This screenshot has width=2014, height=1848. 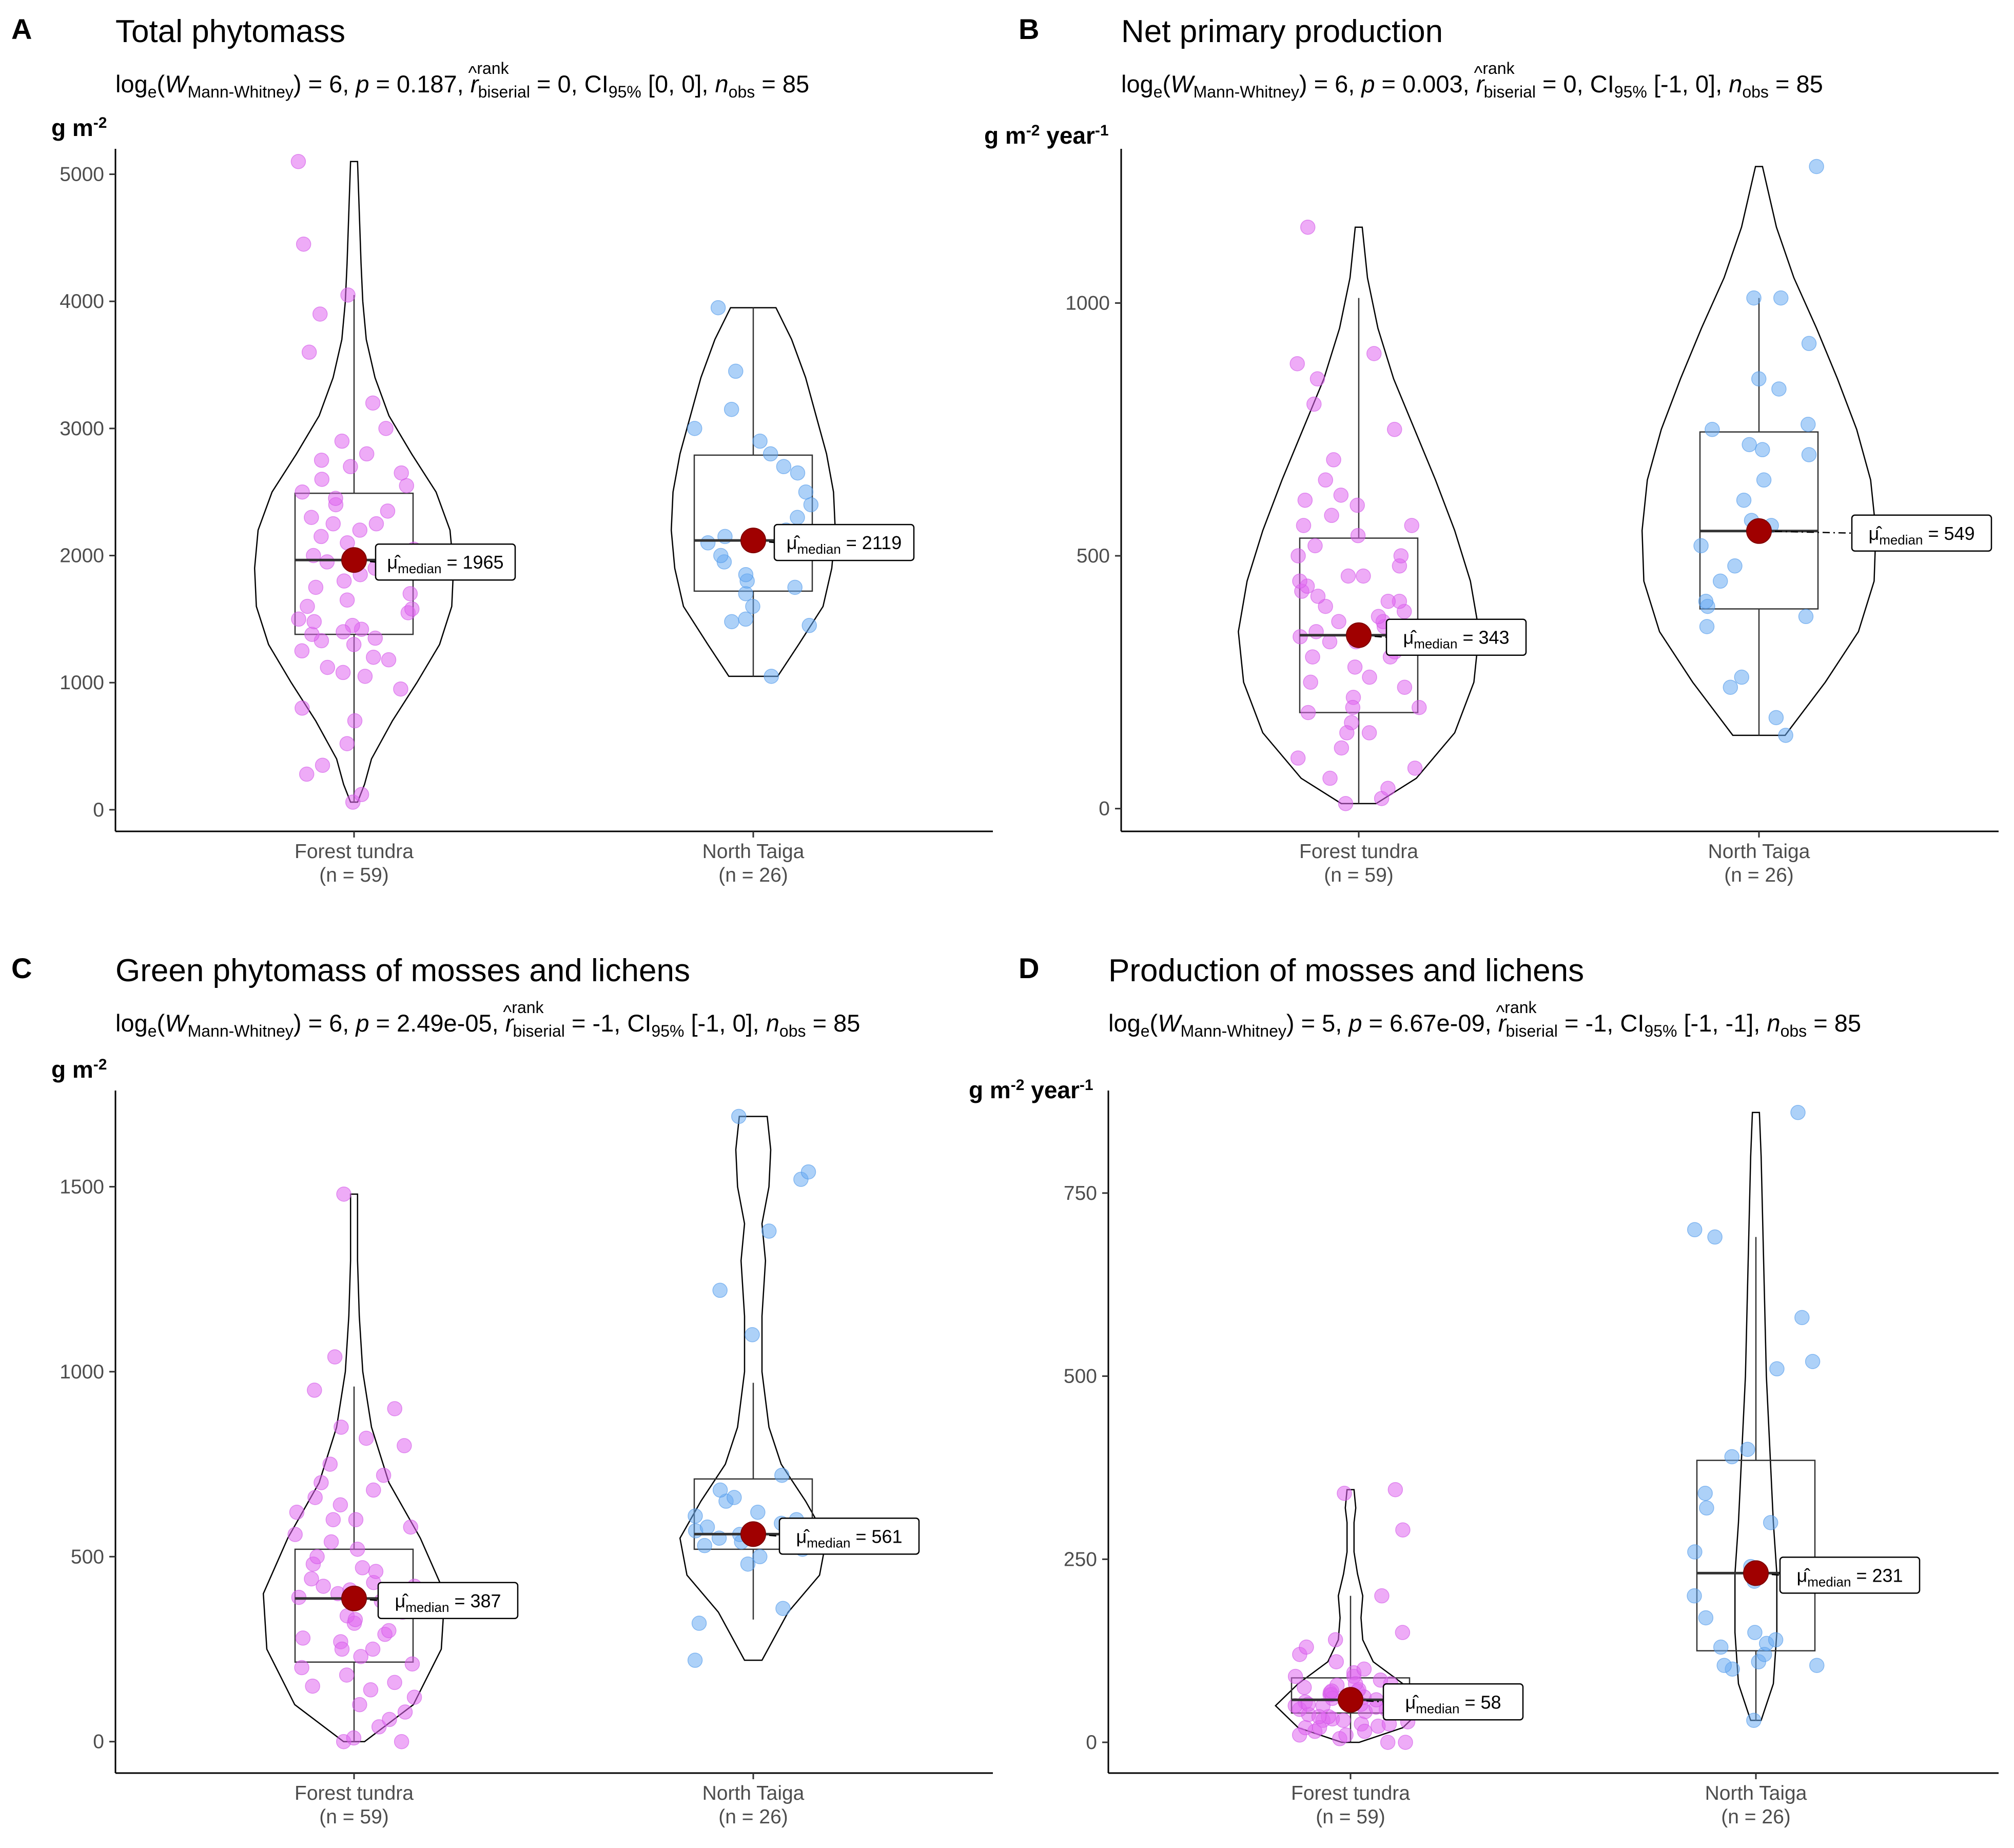 I want to click on median-label-box, so click(x=849, y=1536).